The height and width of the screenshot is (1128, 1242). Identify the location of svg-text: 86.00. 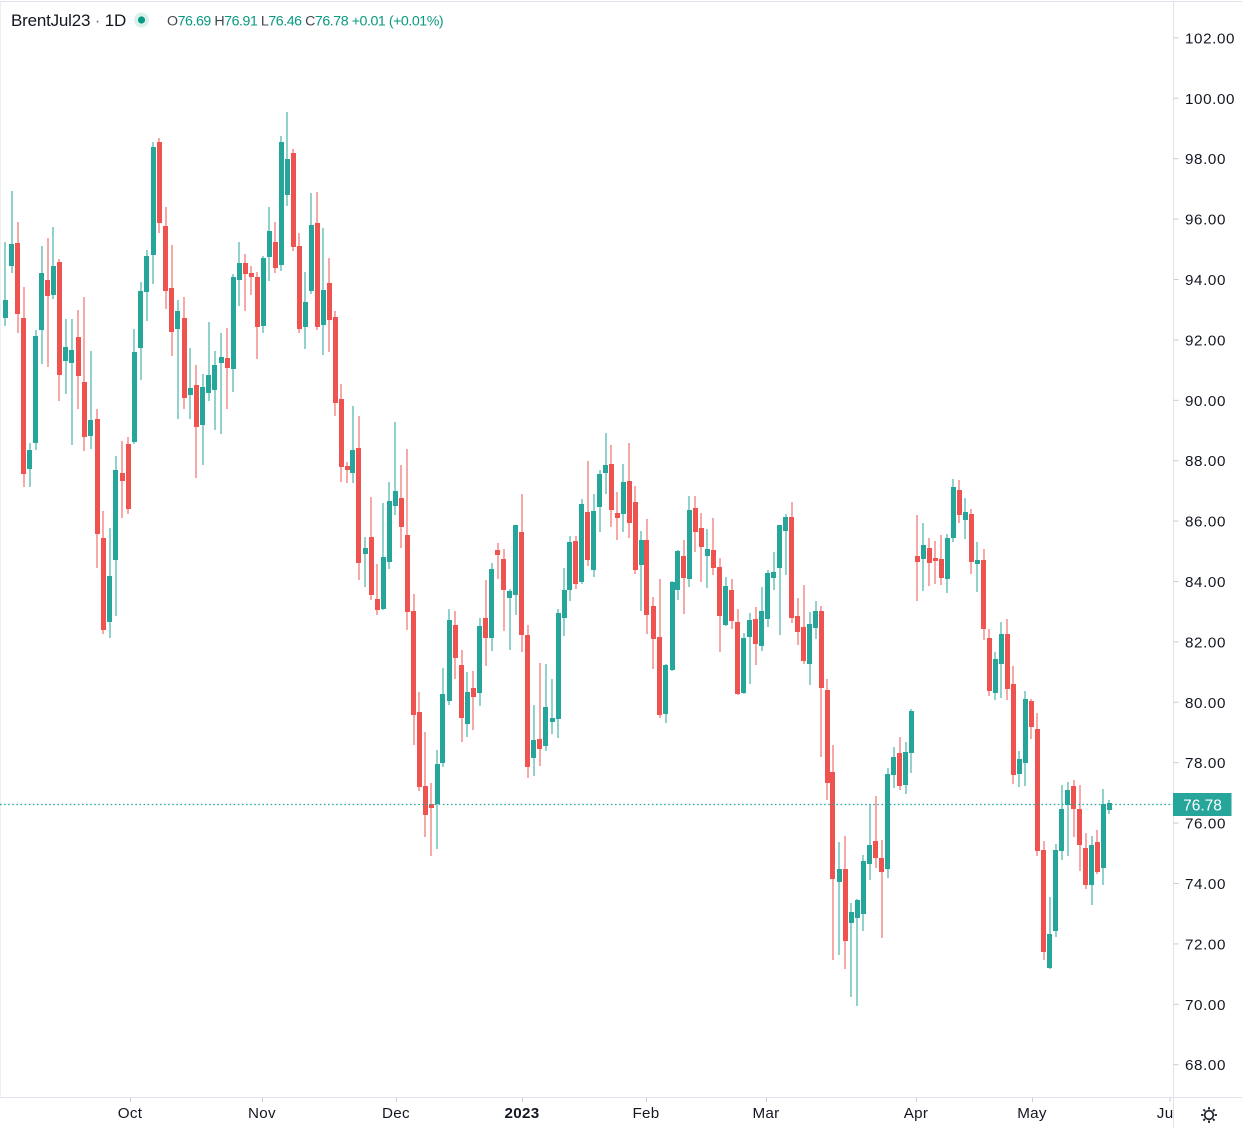
(1205, 522).